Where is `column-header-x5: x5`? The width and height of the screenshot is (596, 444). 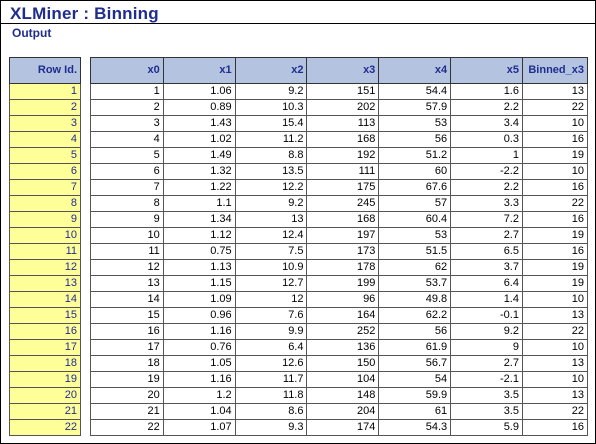
column-header-x5: x5 is located at coordinates (486, 70).